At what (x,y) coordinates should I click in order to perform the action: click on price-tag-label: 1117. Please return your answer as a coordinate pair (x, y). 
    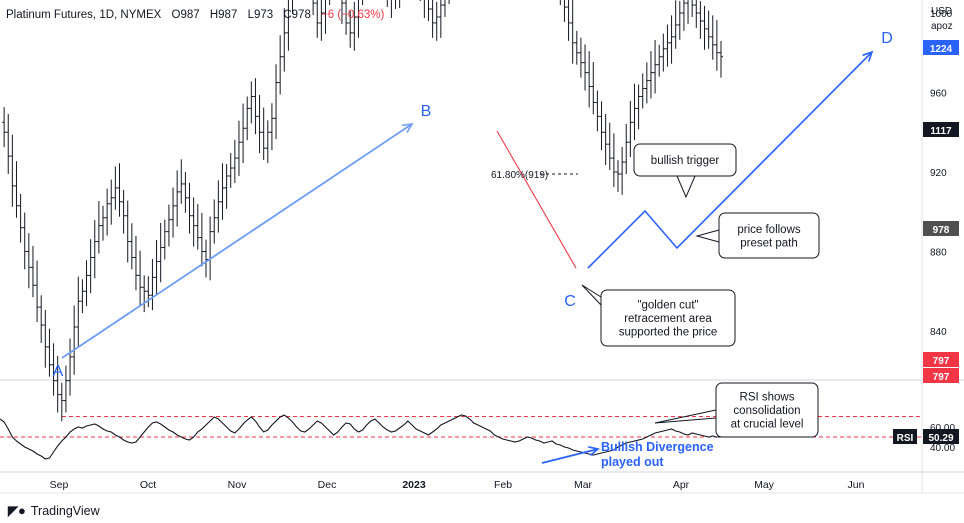
    Looking at the image, I should click on (941, 131).